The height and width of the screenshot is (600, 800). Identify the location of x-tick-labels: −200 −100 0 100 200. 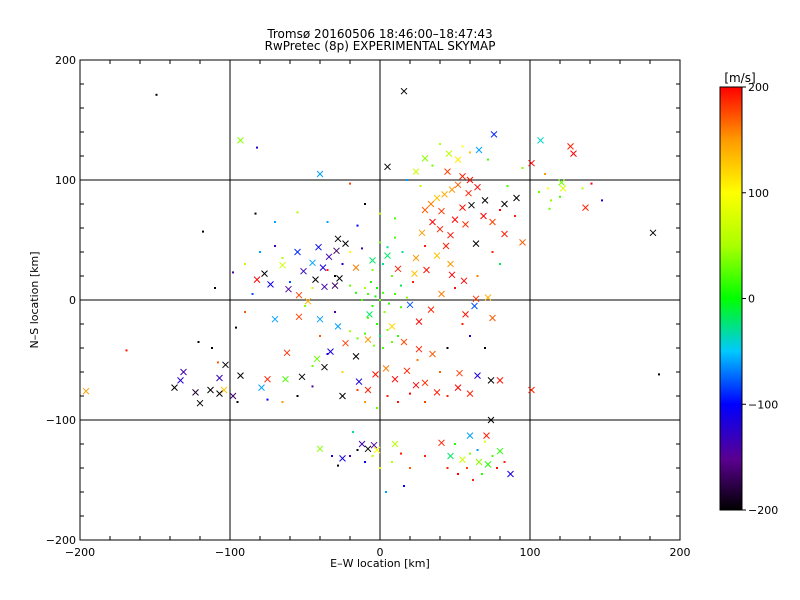
(378, 552).